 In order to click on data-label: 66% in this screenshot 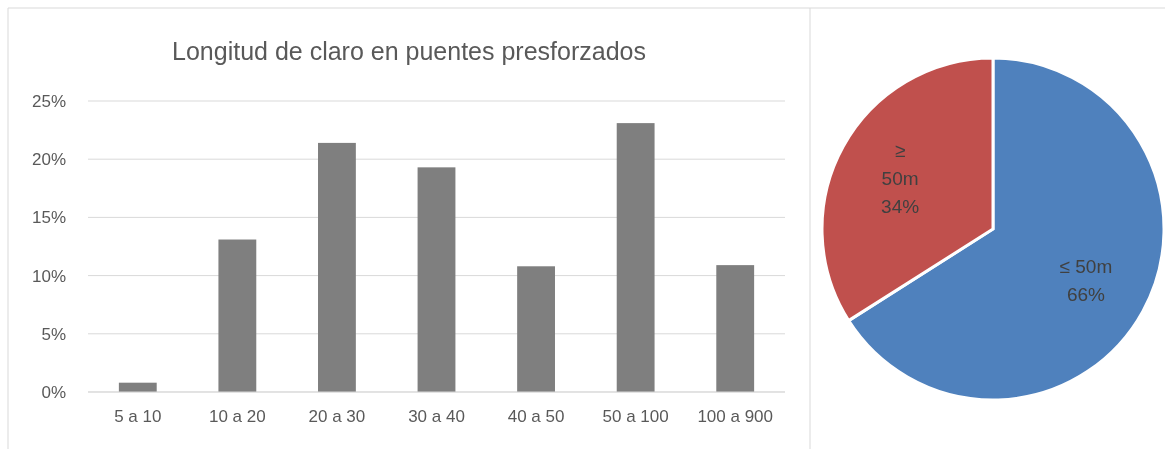, I will do `click(1086, 294)`.